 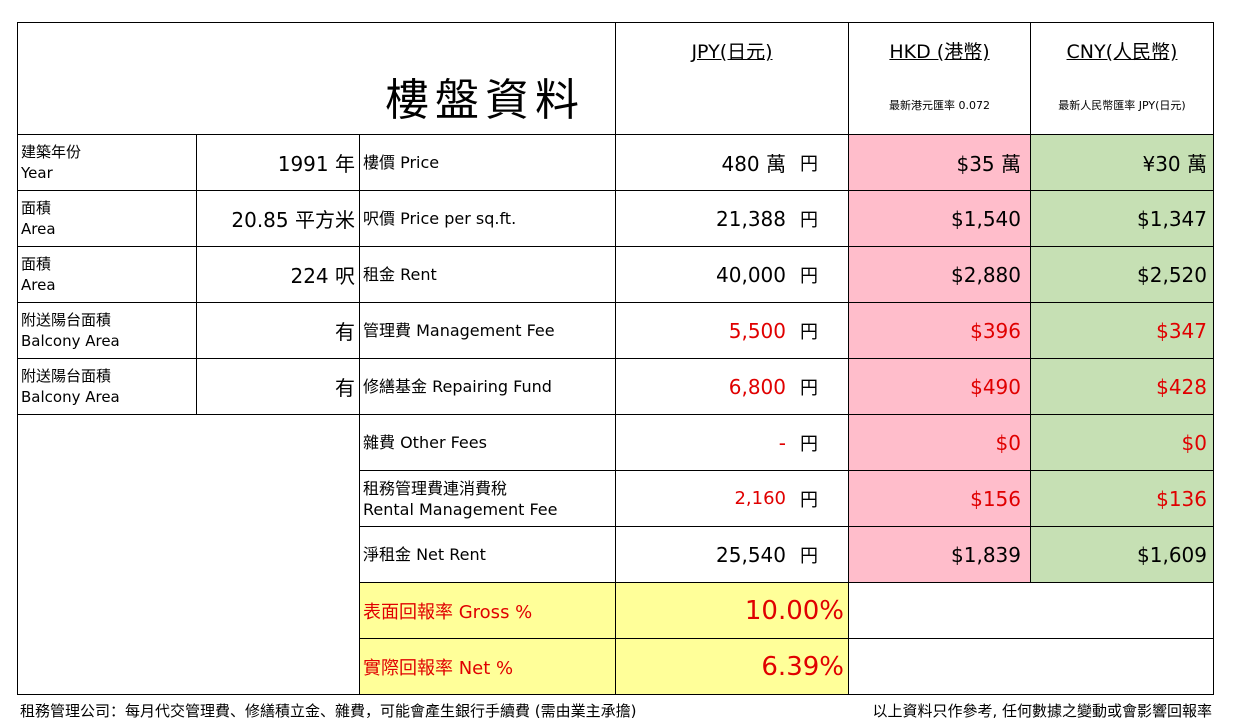 I want to click on hkd-value: $490, so click(x=939, y=386).